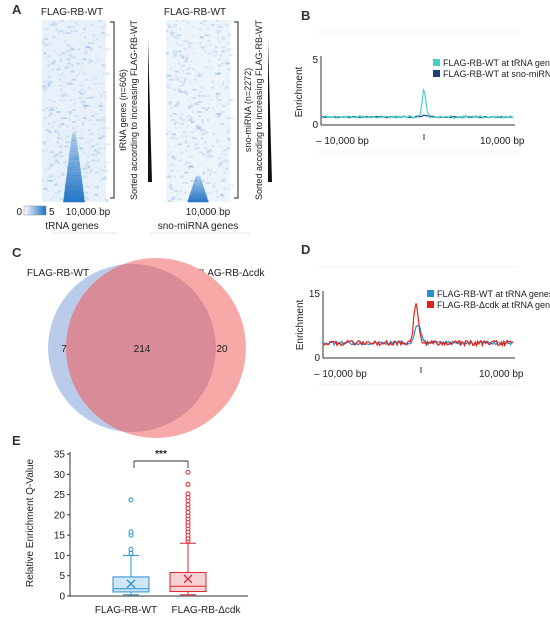  I want to click on heatmap-trna, so click(76, 111).